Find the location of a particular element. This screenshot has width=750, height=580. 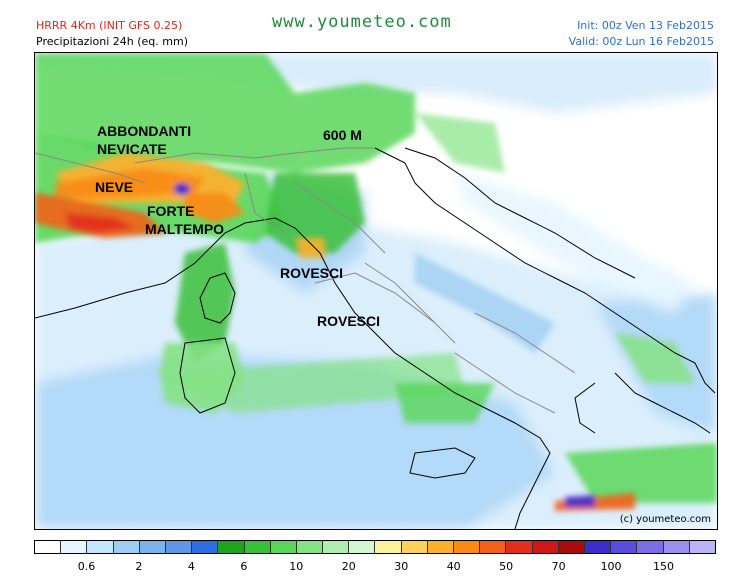

label-forte: FORTE is located at coordinates (171, 211).